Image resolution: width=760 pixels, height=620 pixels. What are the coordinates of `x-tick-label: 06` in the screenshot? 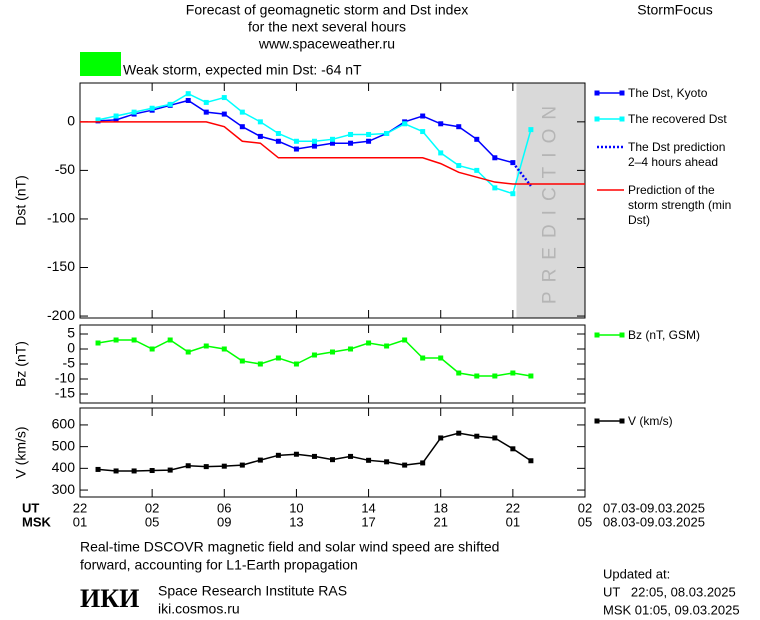 It's located at (224, 507).